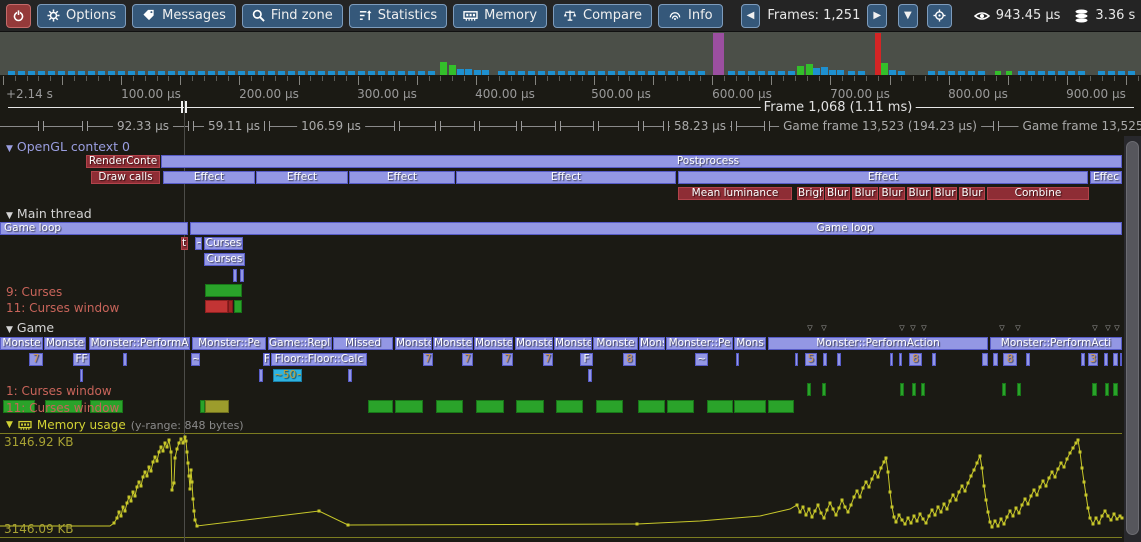  I want to click on zone-bar: Brigh, so click(810, 193).